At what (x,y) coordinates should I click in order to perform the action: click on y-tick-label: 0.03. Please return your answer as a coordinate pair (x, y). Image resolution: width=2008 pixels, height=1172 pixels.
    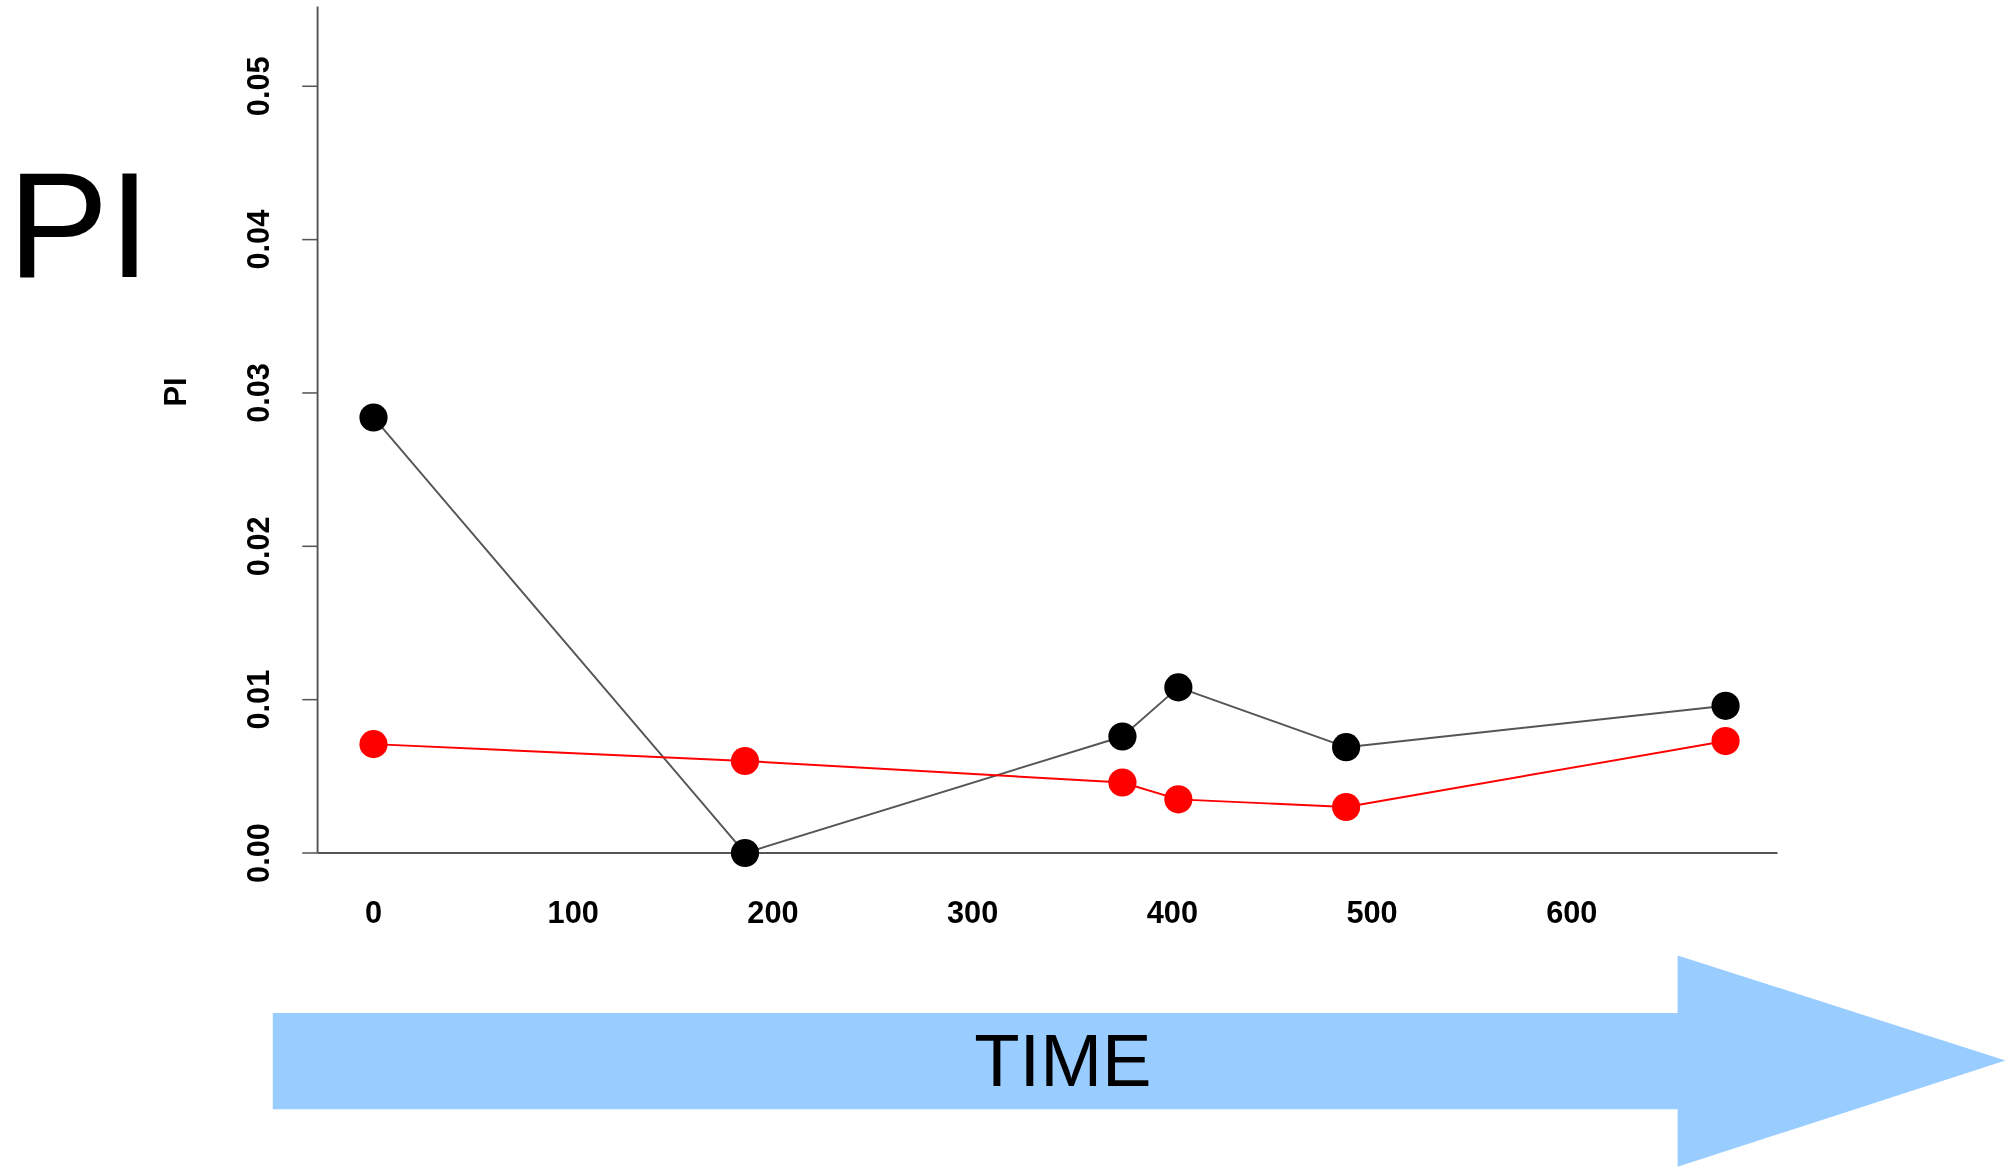
    Looking at the image, I should click on (258, 393).